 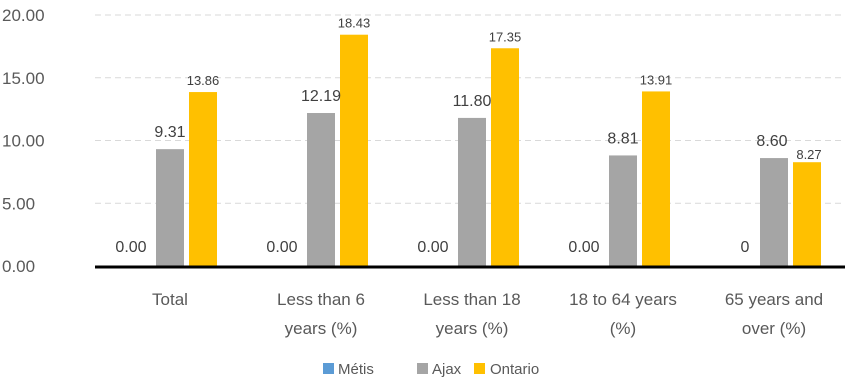 I want to click on category-label-line: over (%), so click(x=774, y=328).